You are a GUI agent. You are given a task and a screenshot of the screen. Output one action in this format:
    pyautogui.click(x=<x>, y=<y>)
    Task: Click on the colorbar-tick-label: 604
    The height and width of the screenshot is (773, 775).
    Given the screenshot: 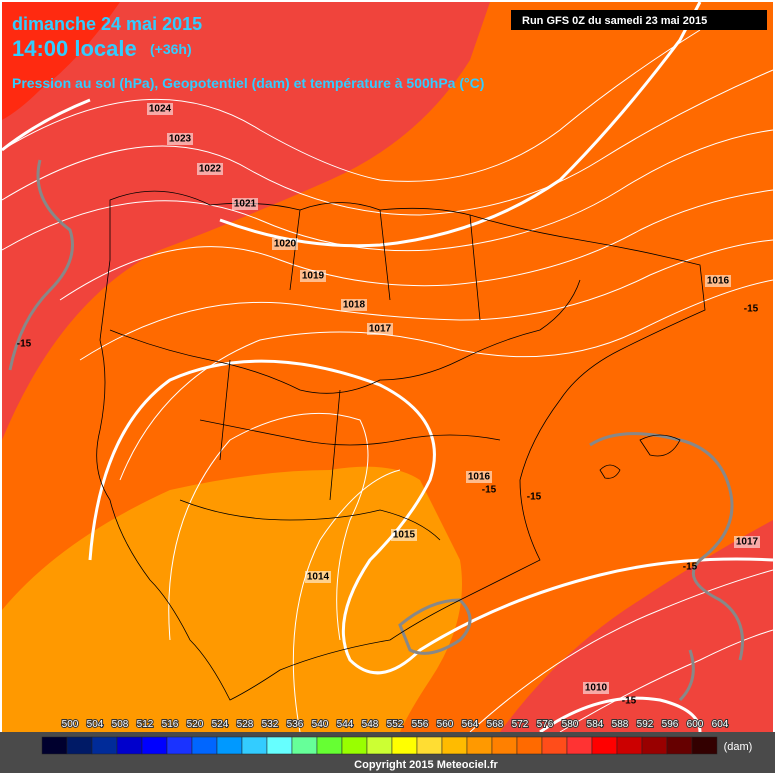 What is the action you would take?
    pyautogui.click(x=720, y=724)
    